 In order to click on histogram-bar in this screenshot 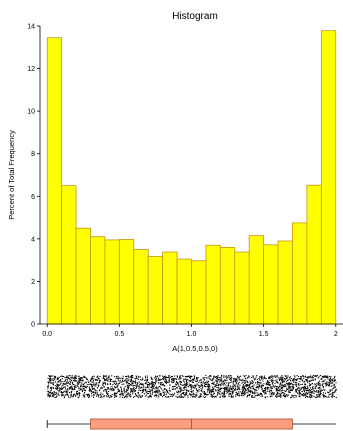, I will do `click(199, 292)`.